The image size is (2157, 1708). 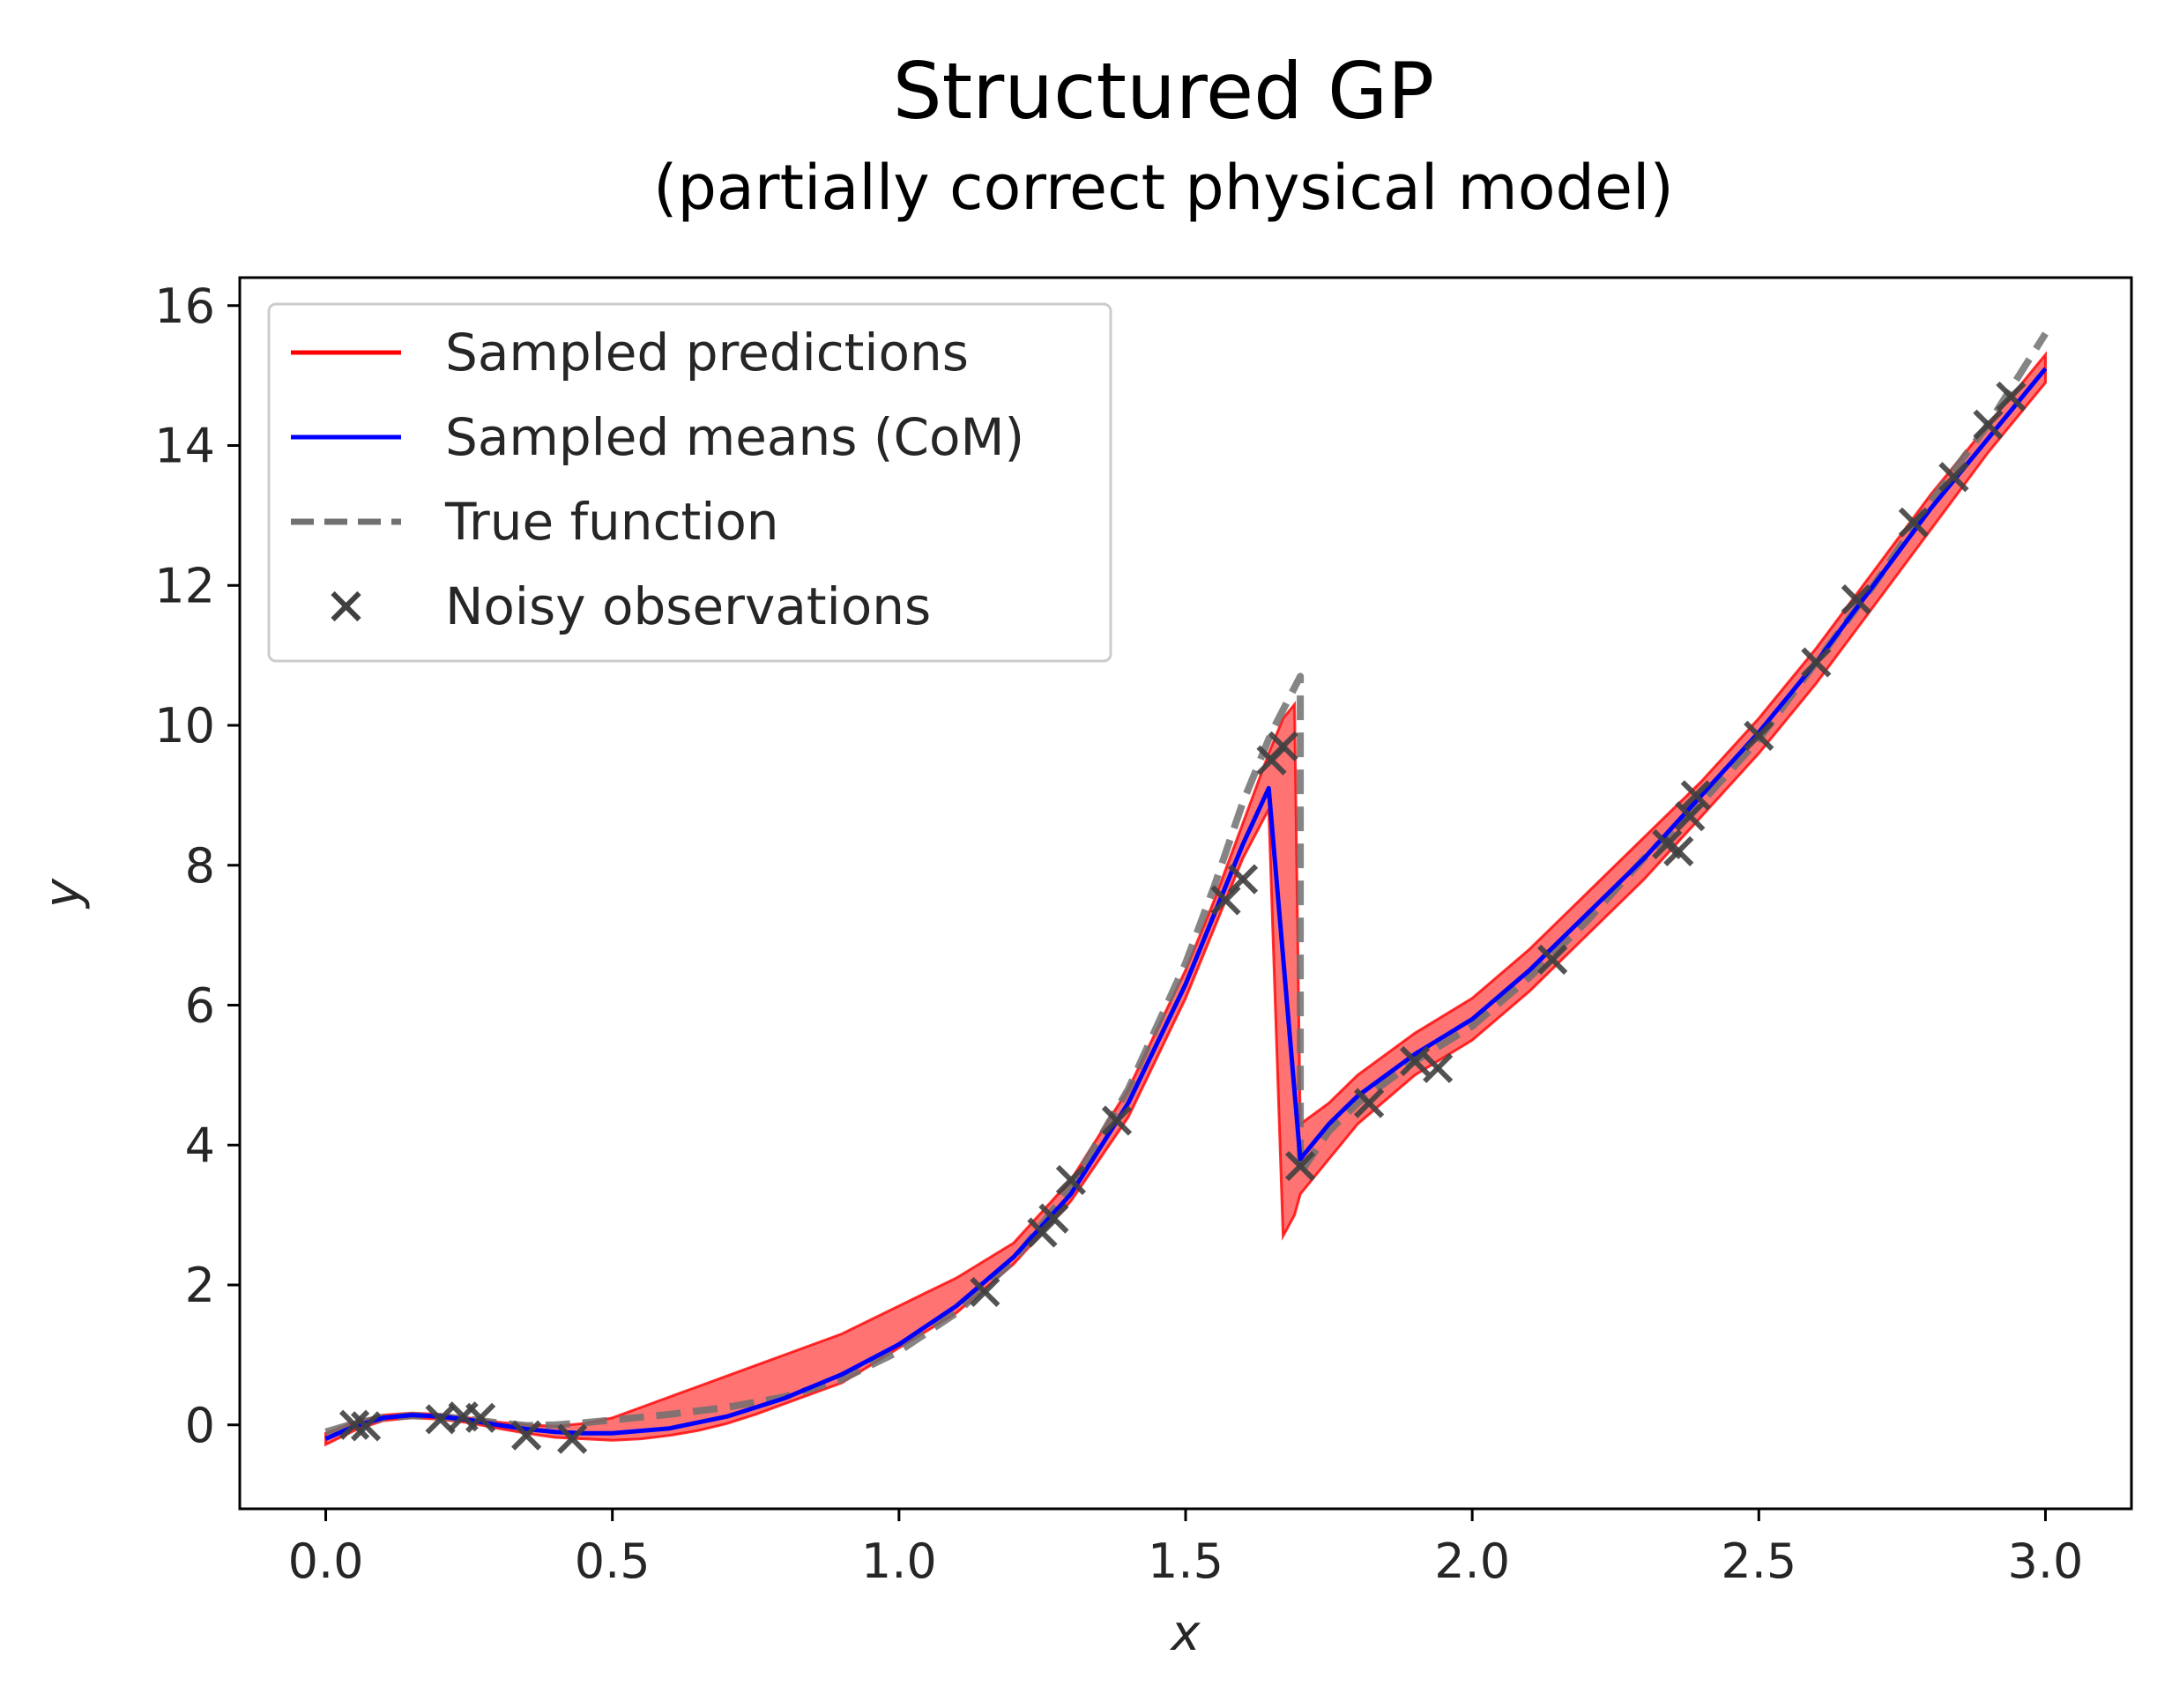 What do you see at coordinates (688, 606) in the screenshot?
I see `legend-label: Noisy observations` at bounding box center [688, 606].